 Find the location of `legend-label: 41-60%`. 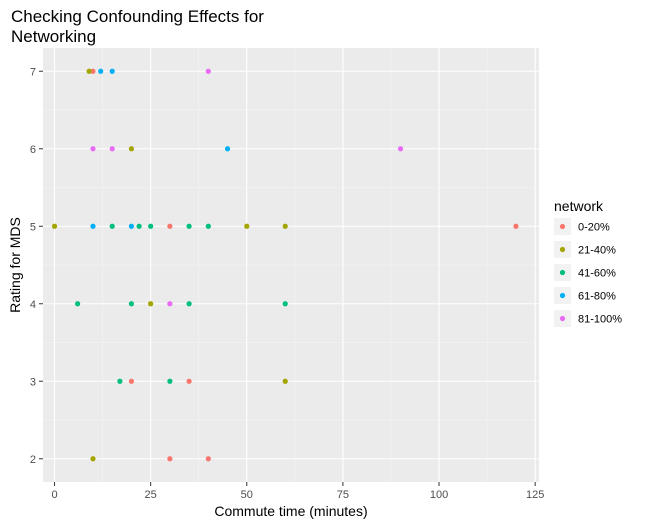

legend-label: 41-60% is located at coordinates (597, 274).